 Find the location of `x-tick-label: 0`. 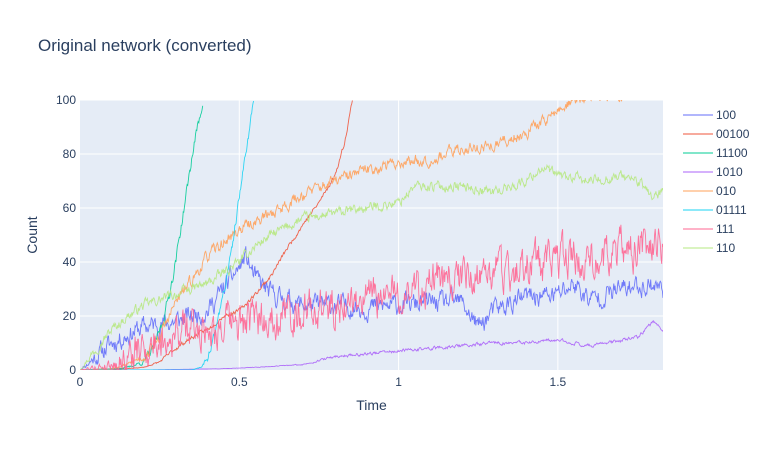

x-tick-label: 0 is located at coordinates (80, 382).